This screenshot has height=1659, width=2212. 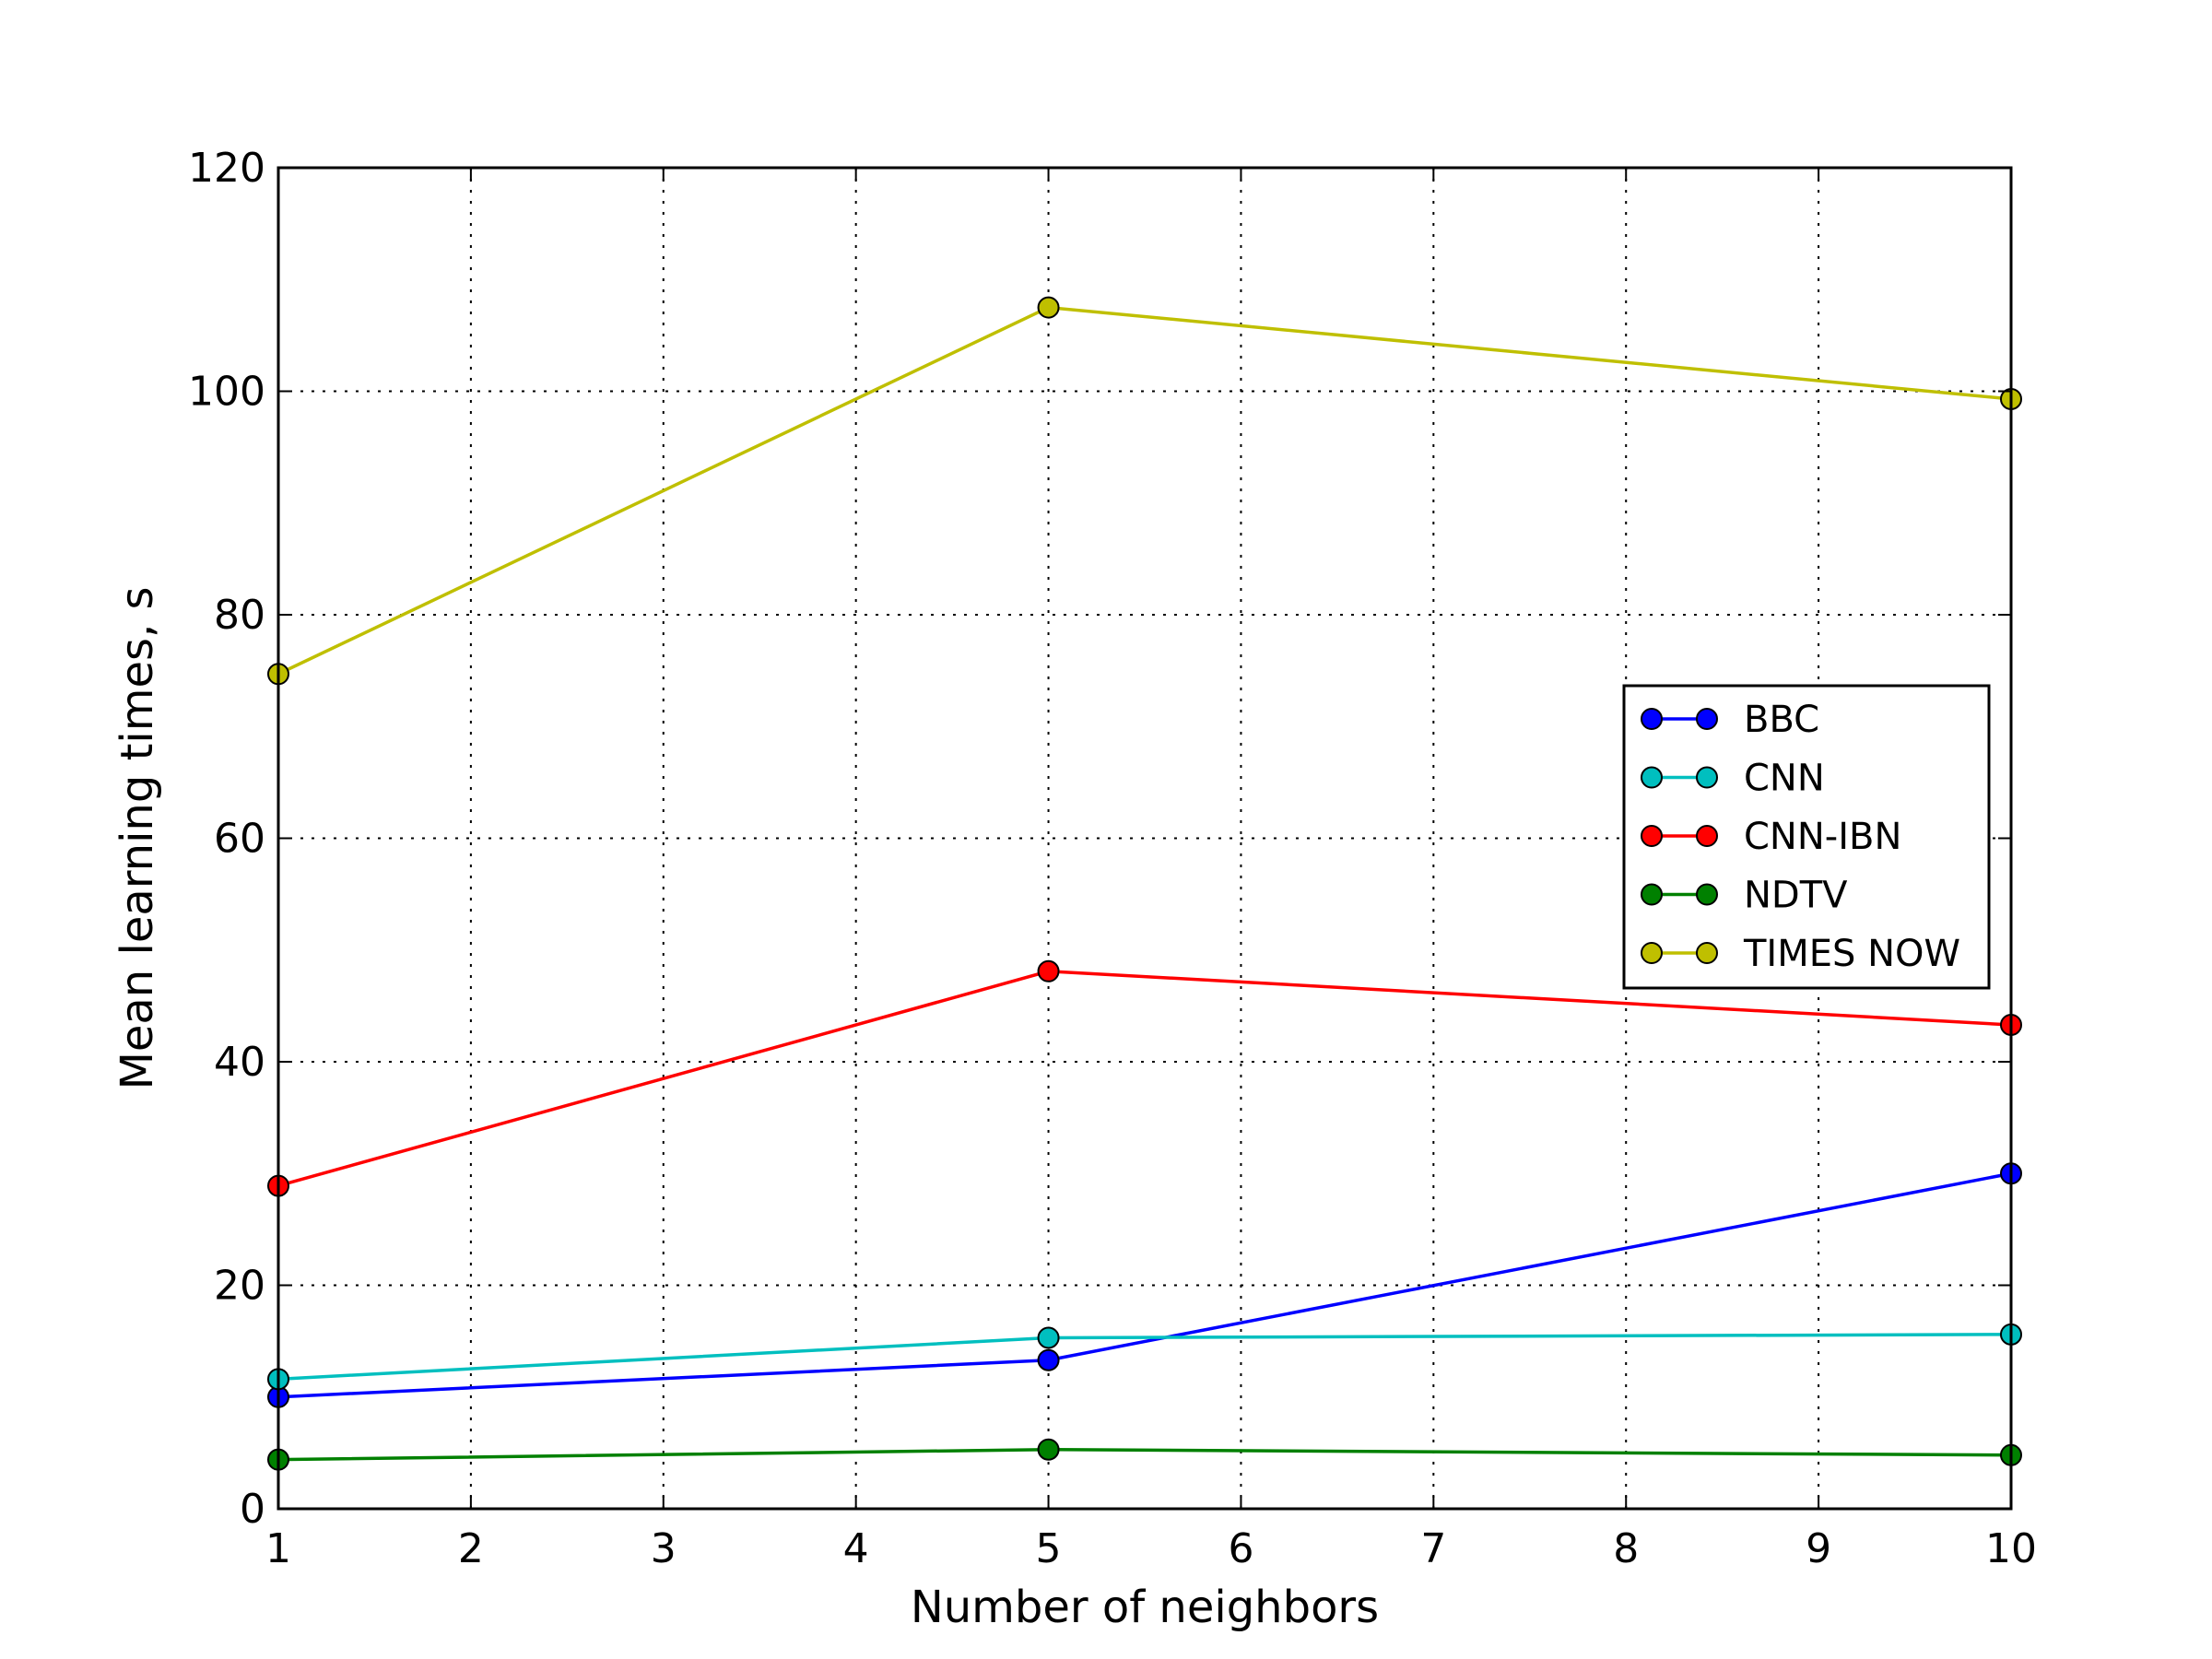 What do you see at coordinates (239, 1062) in the screenshot?
I see `y-tick-label: 40` at bounding box center [239, 1062].